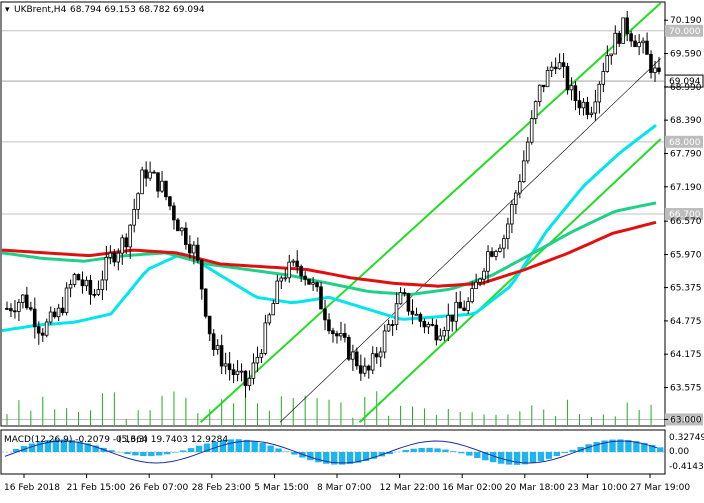  Describe the element at coordinates (686, 88) in the screenshot. I see `price-tick-label: 68.990` at that location.